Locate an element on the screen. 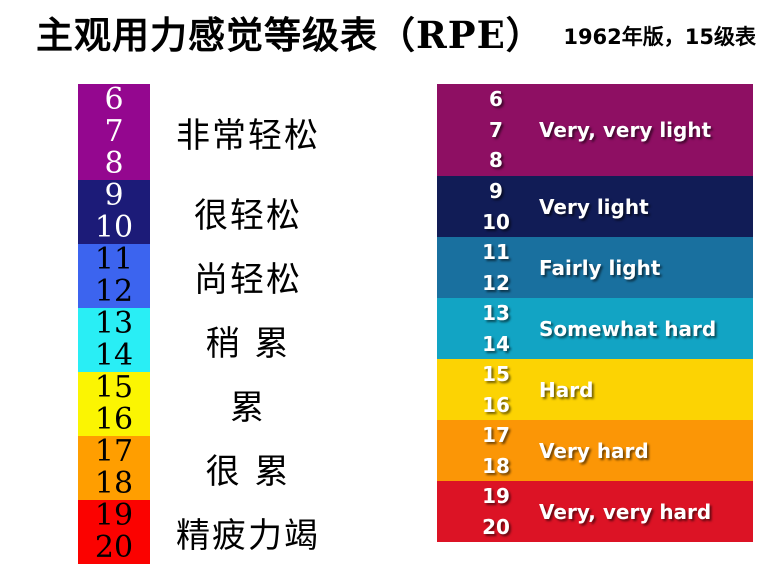  left-scale-band: 6 7 8 非常轻松 is located at coordinates (212, 132).